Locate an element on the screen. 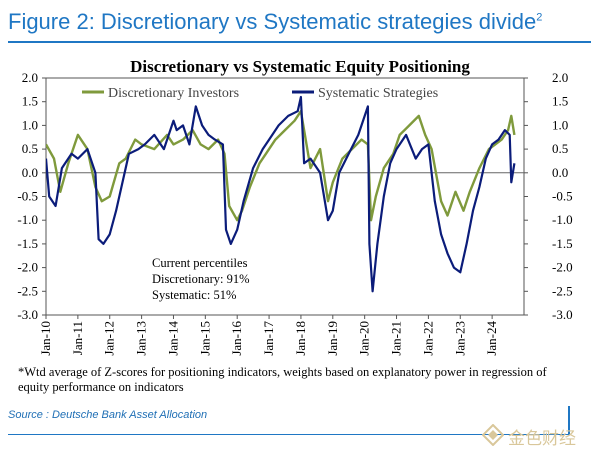 This screenshot has height=455, width=600. y-axis-left: 2.0 1.5 1.0 0.5 0.0 -0.5 -1.0 -1.5 -2.0 -2.5 -3.0 is located at coordinates (31, 196).